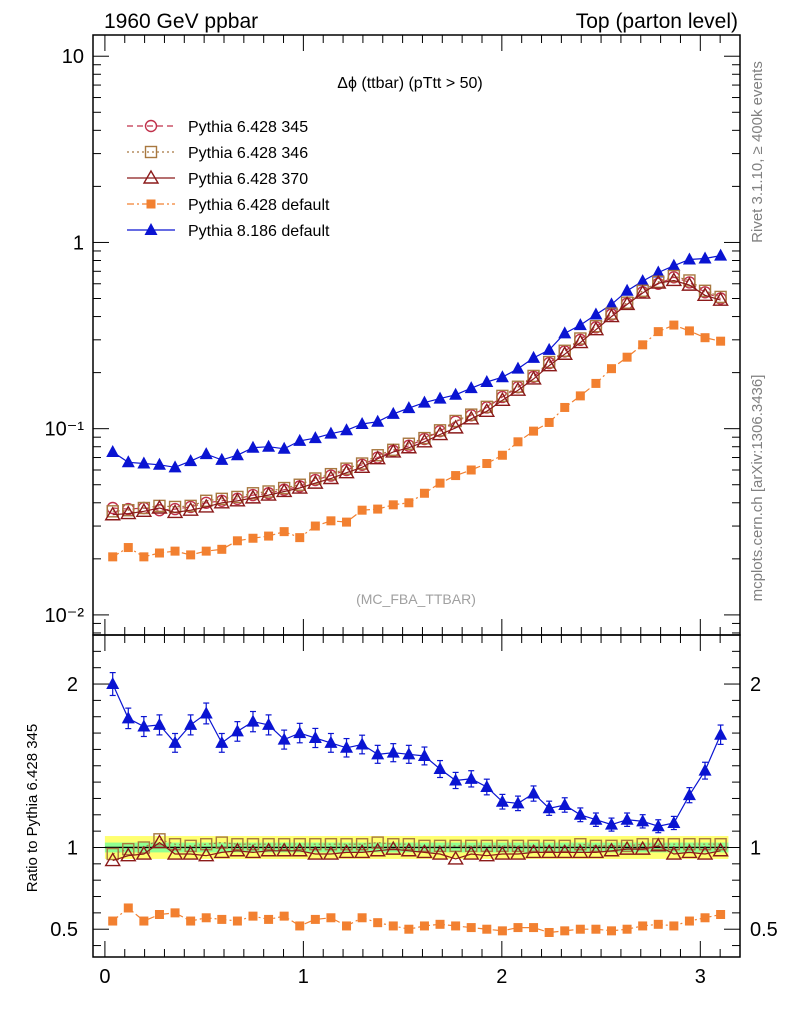 Image resolution: width=786 pixels, height=1024 pixels. What do you see at coordinates (151, 176) in the screenshot?
I see `legend-marker-p370` at bounding box center [151, 176].